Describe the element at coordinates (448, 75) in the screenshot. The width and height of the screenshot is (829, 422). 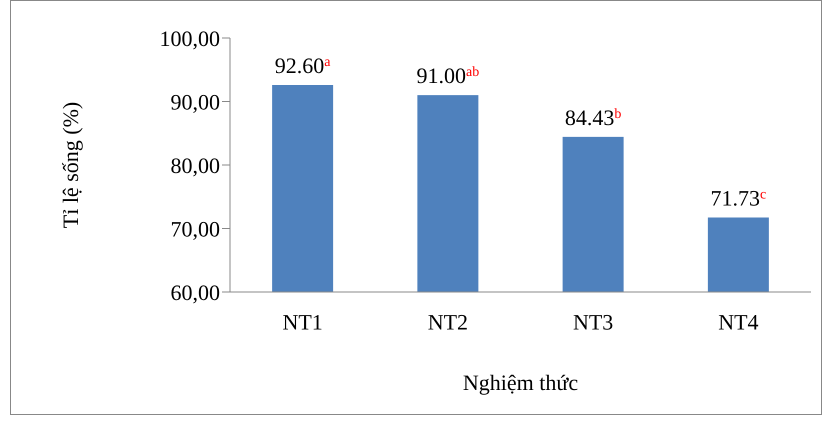
I see `data-label: 91.00$^{ab}$` at that location.